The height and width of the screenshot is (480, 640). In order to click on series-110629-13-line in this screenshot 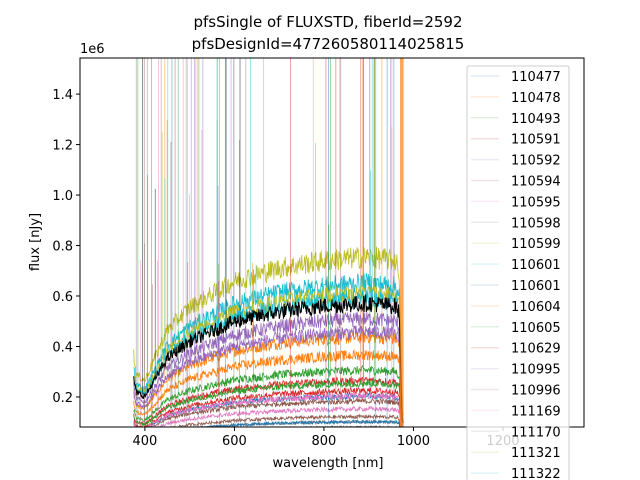, I will do `click(267, 406)`.